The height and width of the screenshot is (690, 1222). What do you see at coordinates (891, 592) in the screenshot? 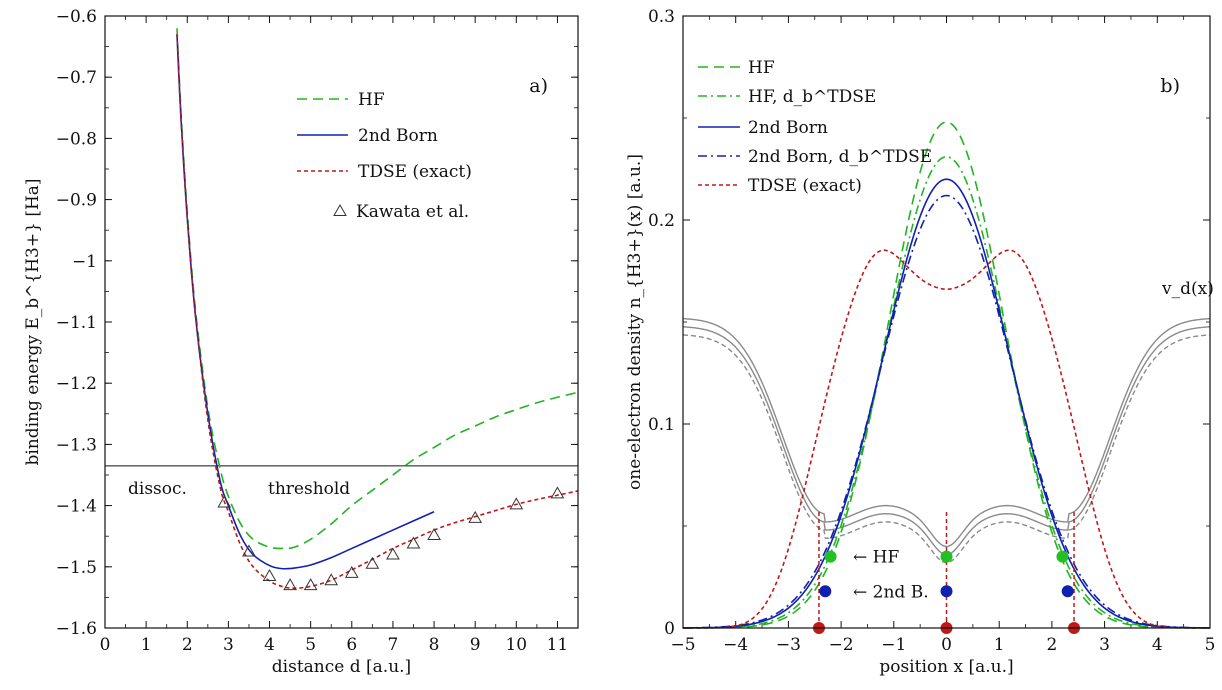
I see `born-nucleus-label: ← 2nd B.` at bounding box center [891, 592].